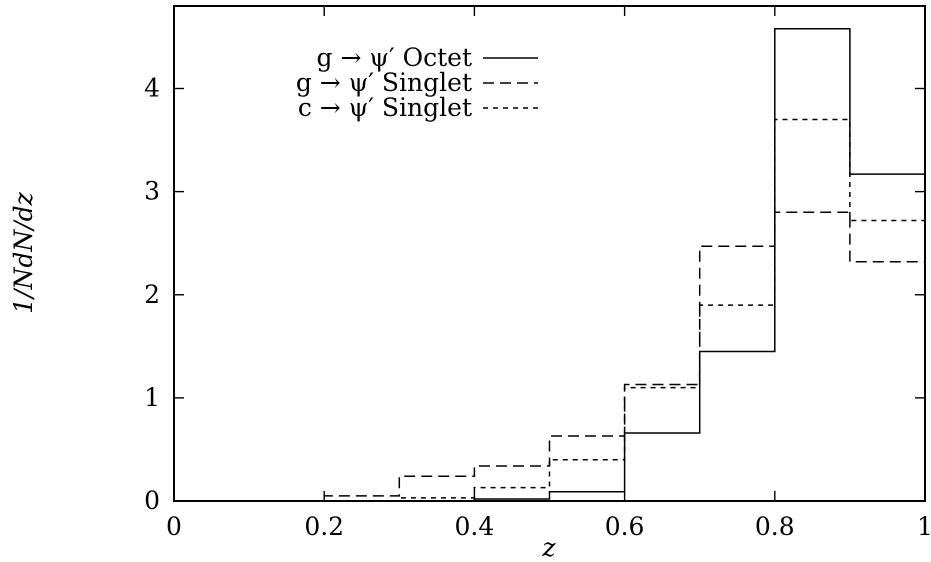 This screenshot has width=931, height=562. Describe the element at coordinates (775, 526) in the screenshot. I see `x-tick-label: 0.8` at that location.